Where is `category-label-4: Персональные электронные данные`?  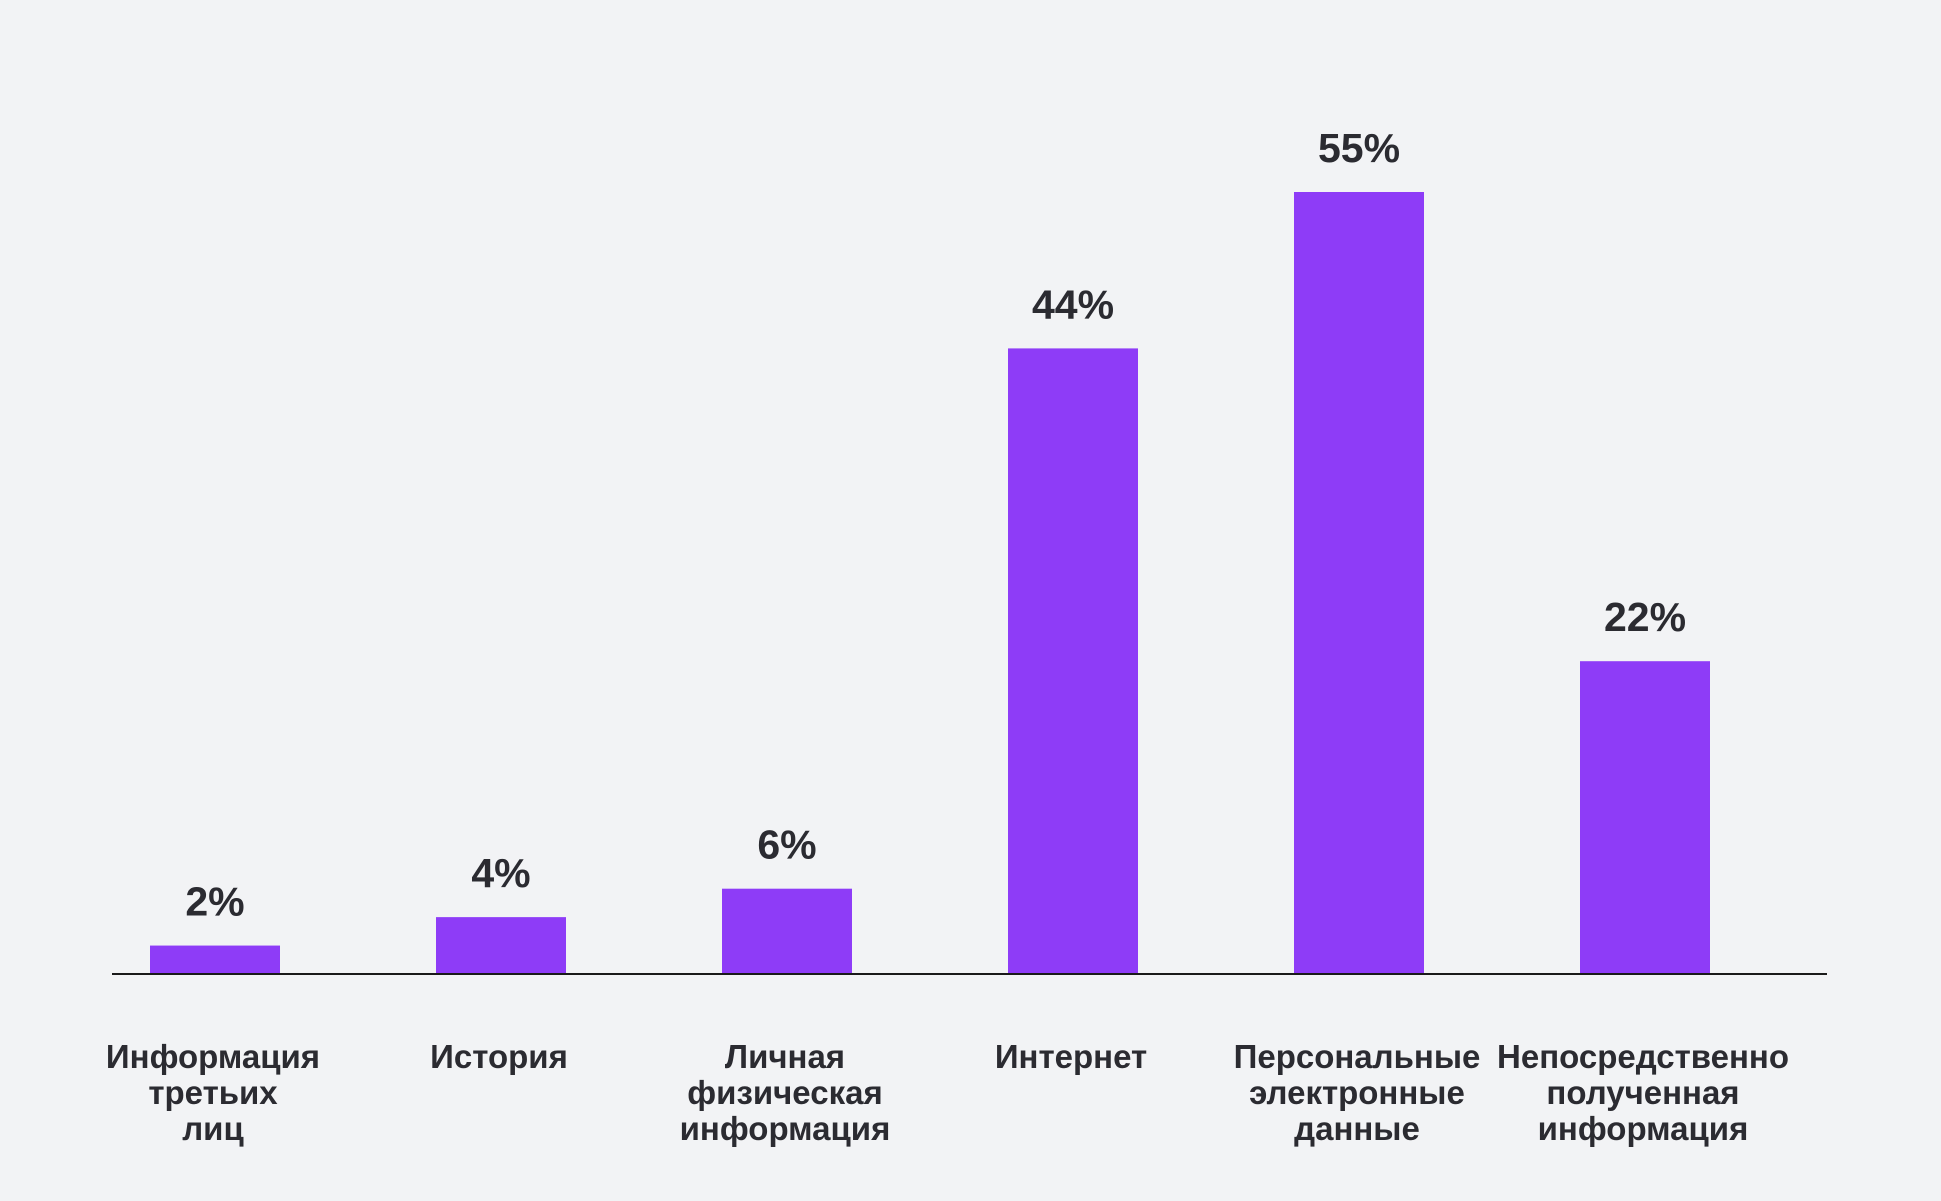 category-label-4: Персональные электронные данные is located at coordinates (1357, 1092).